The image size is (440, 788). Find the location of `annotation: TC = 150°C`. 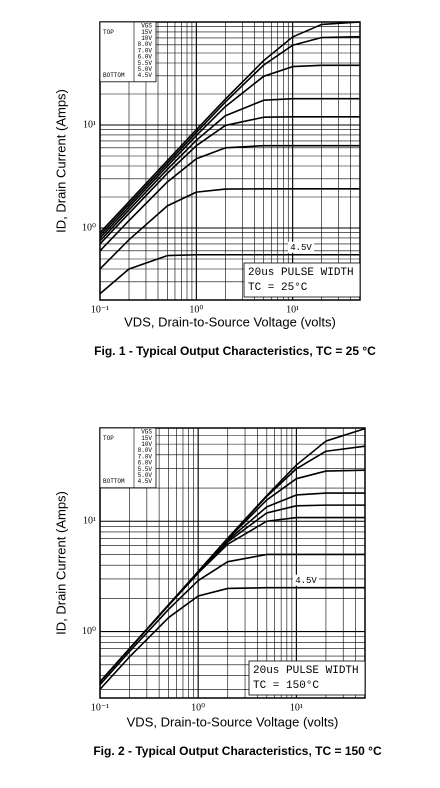

annotation: TC = 150°C is located at coordinates (286, 686).